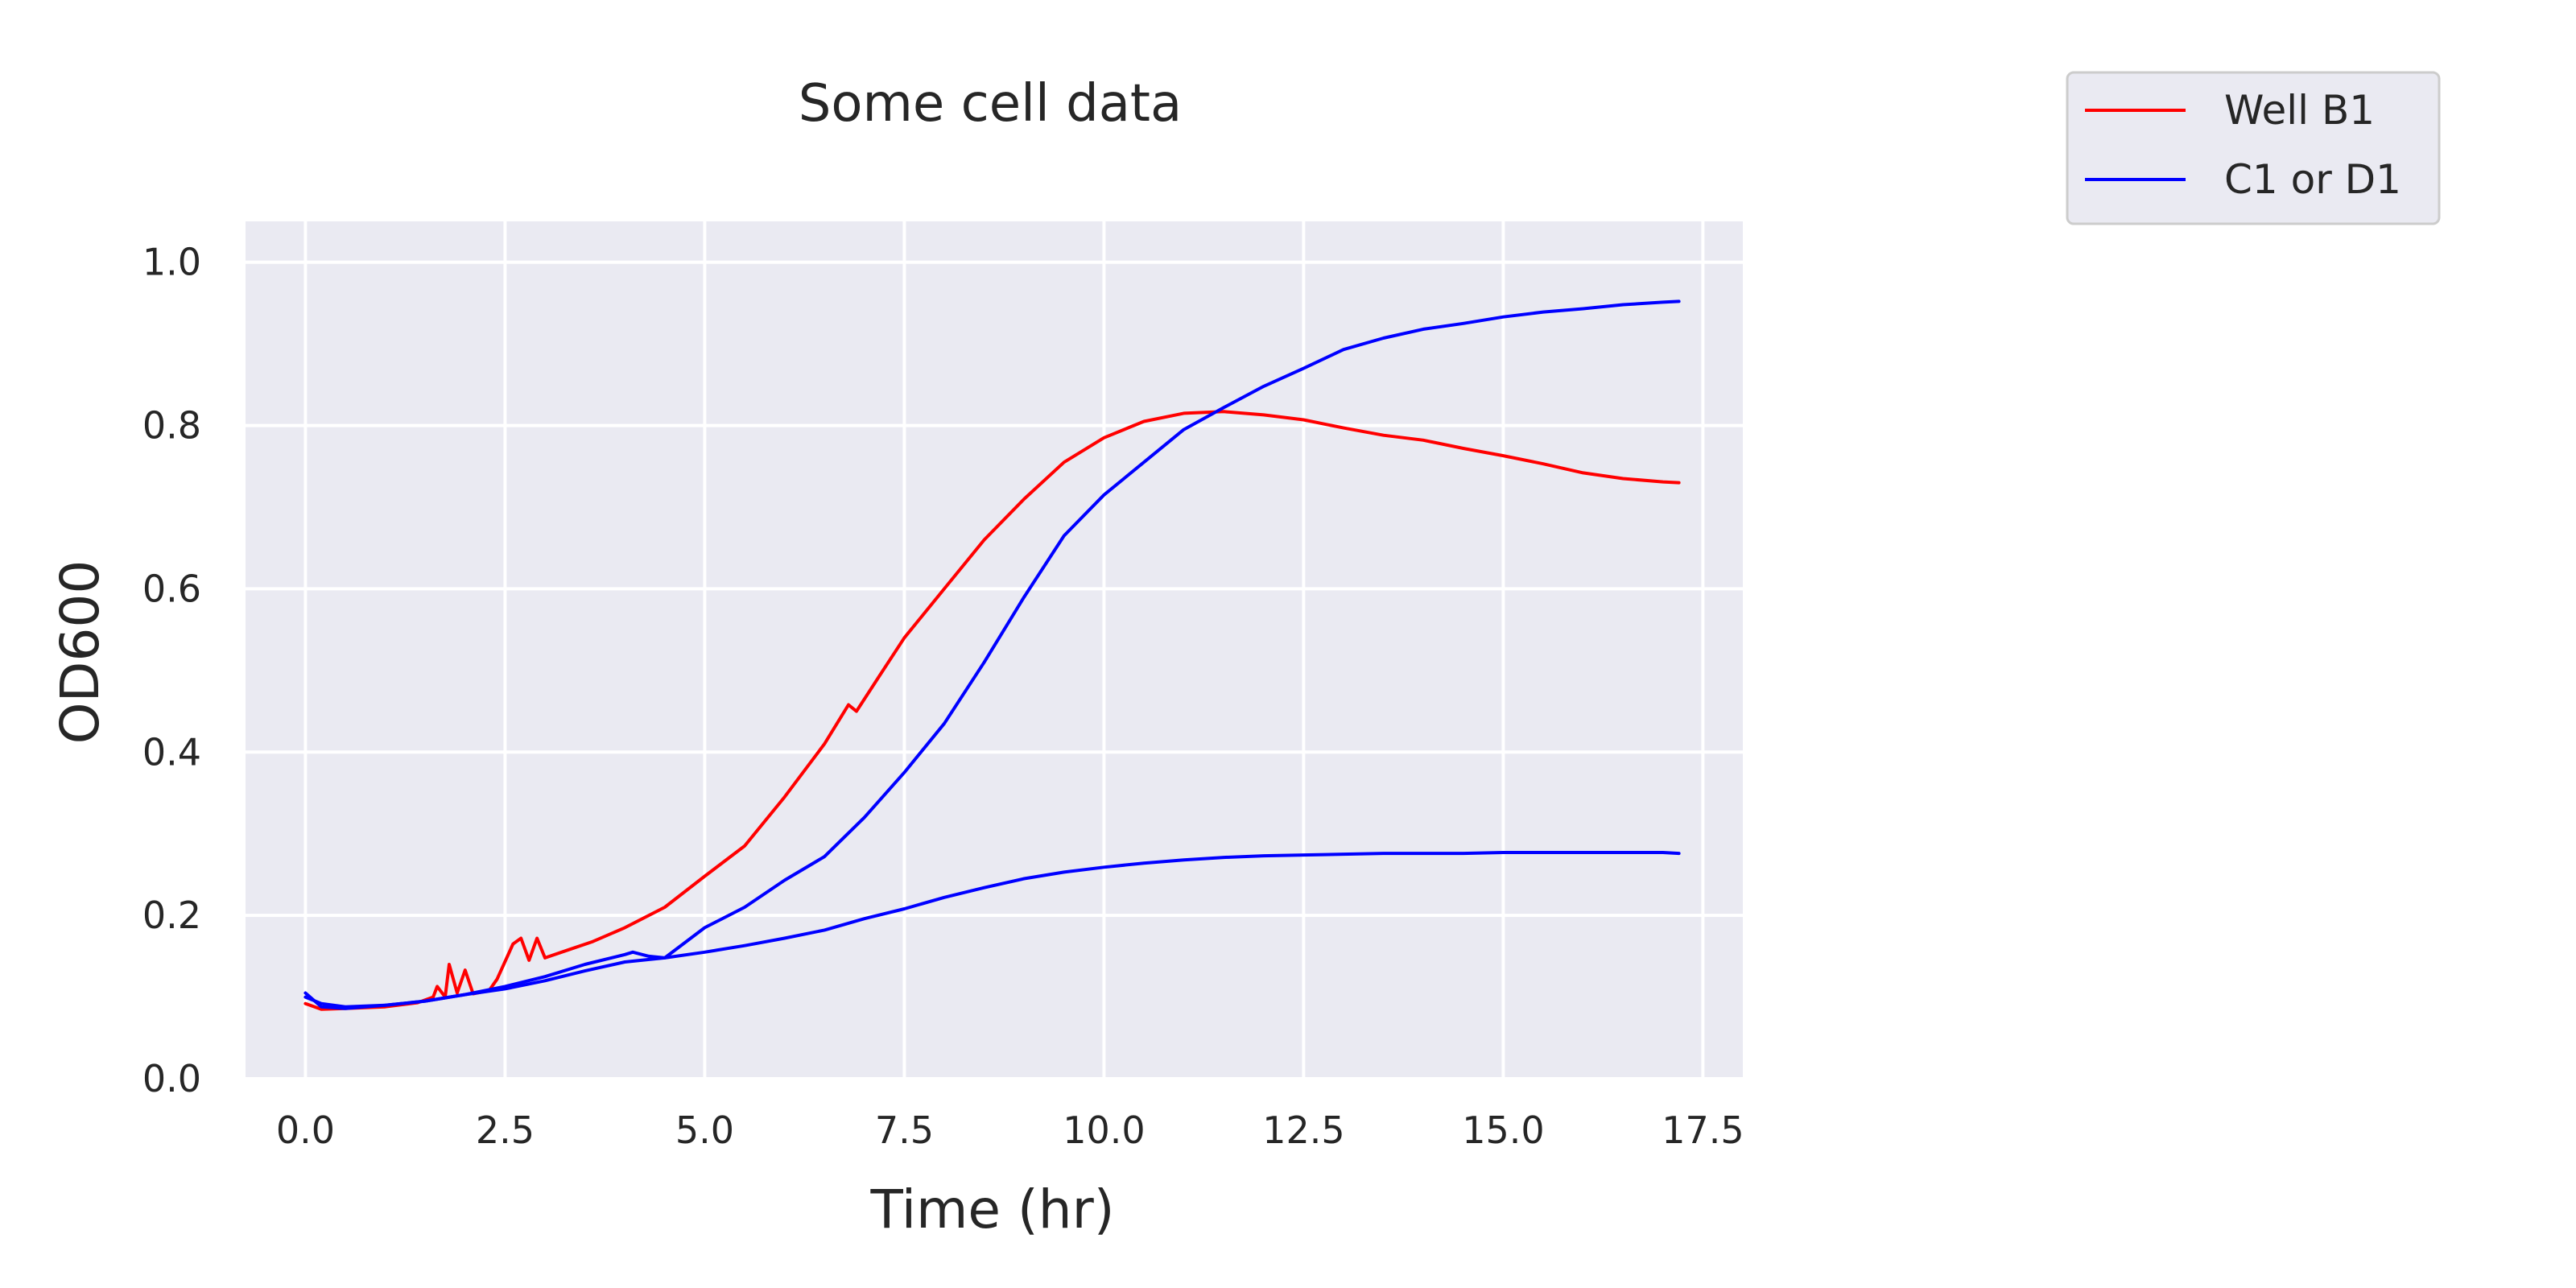 The height and width of the screenshot is (1288, 2576). I want to click on y-tick-label: 0.6, so click(171, 588).